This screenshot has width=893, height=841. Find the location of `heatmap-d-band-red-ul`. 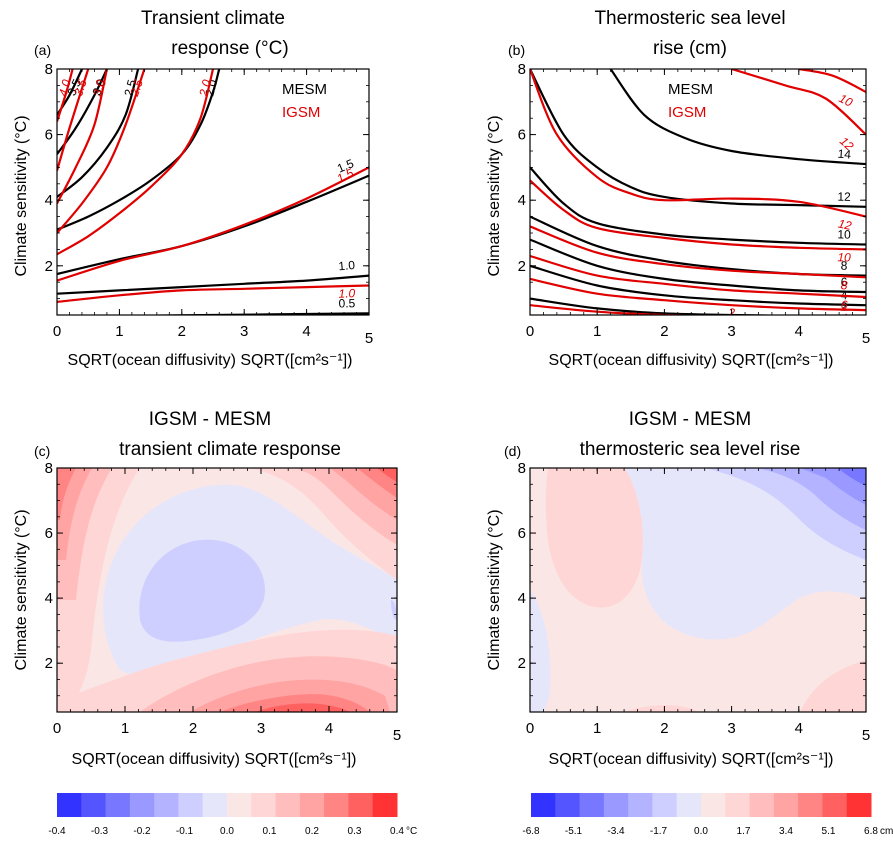

heatmap-d-band-red-ul is located at coordinates (594, 538).